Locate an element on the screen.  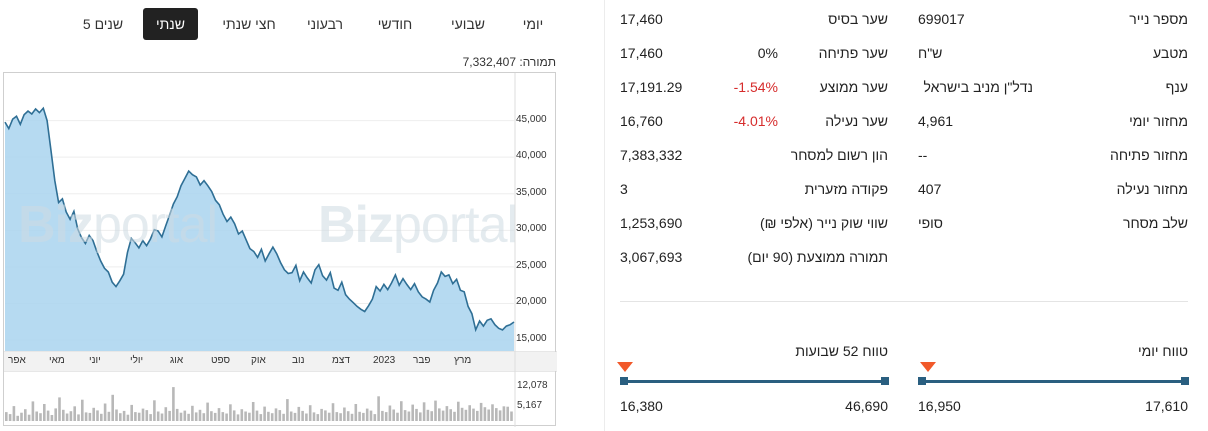
time-tick-label: מאי is located at coordinates (57, 360).